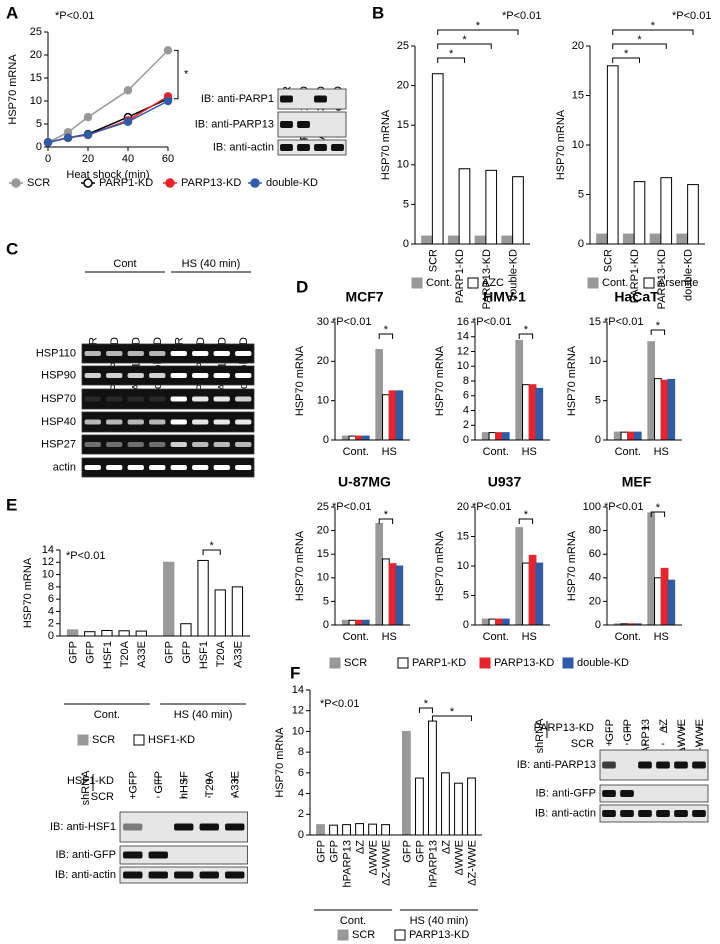 Image resolution: width=720 pixels, height=944 pixels. Describe the element at coordinates (301, 773) in the screenshot. I see `y-tick-label: 6` at that location.